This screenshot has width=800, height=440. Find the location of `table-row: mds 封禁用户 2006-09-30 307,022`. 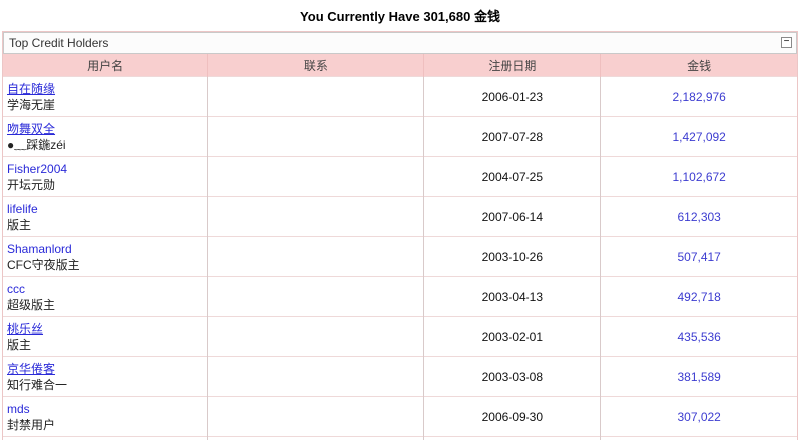

table-row: mds 封禁用户 2006-09-30 307,022 is located at coordinates (400, 416).